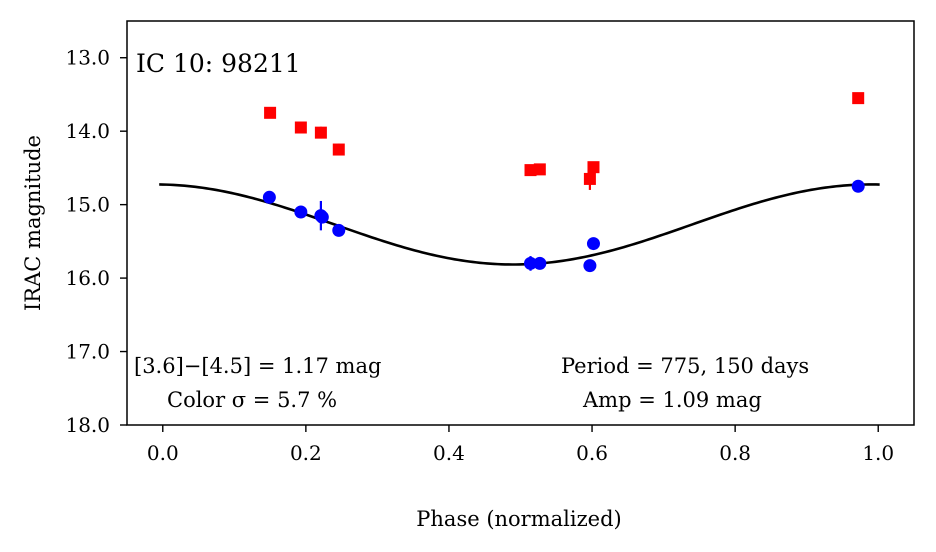 The height and width of the screenshot is (552, 936). I want to click on y-tick-label: 18.0, so click(87, 425).